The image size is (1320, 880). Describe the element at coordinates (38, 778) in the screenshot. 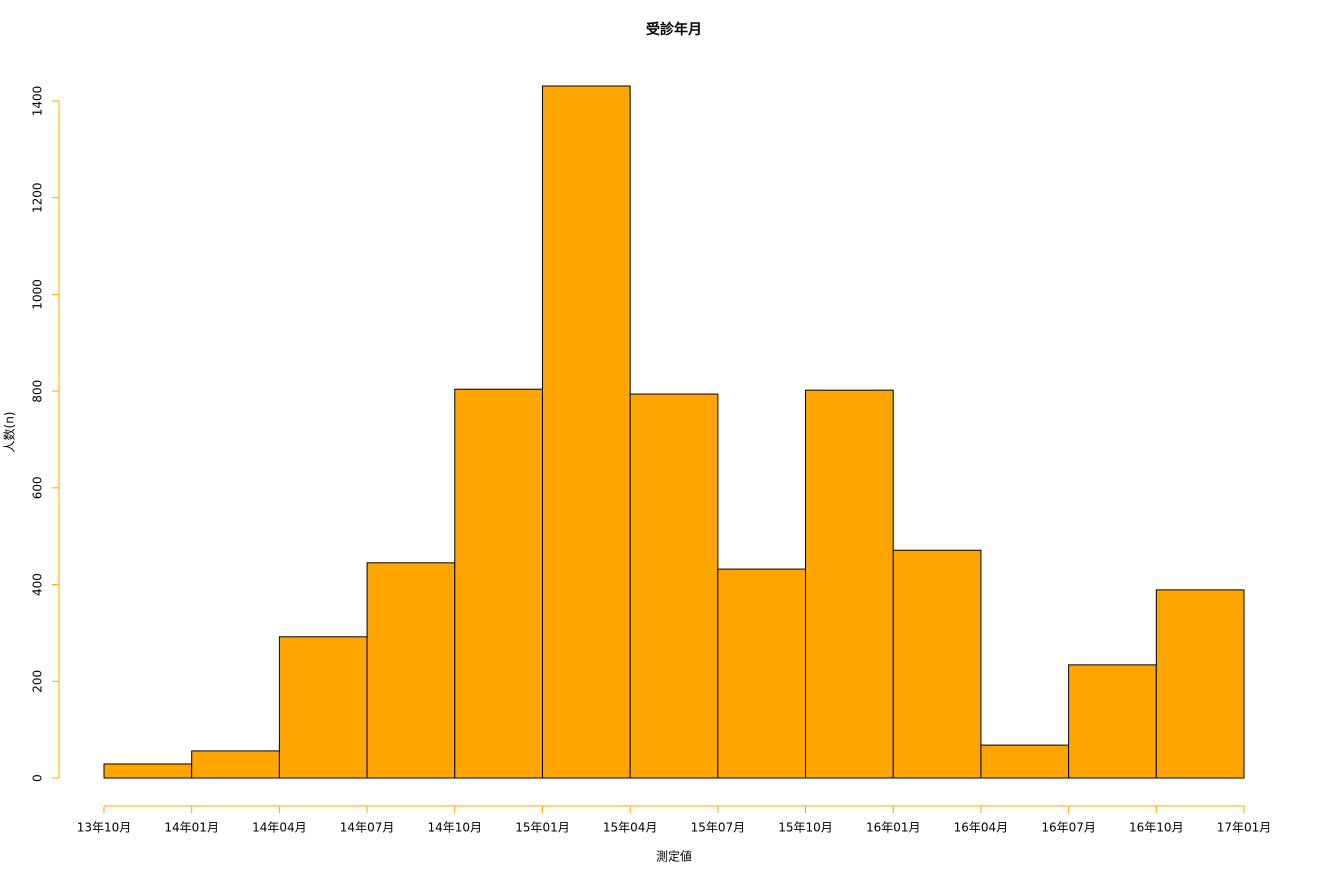

I see `y-tick-label: 0` at that location.